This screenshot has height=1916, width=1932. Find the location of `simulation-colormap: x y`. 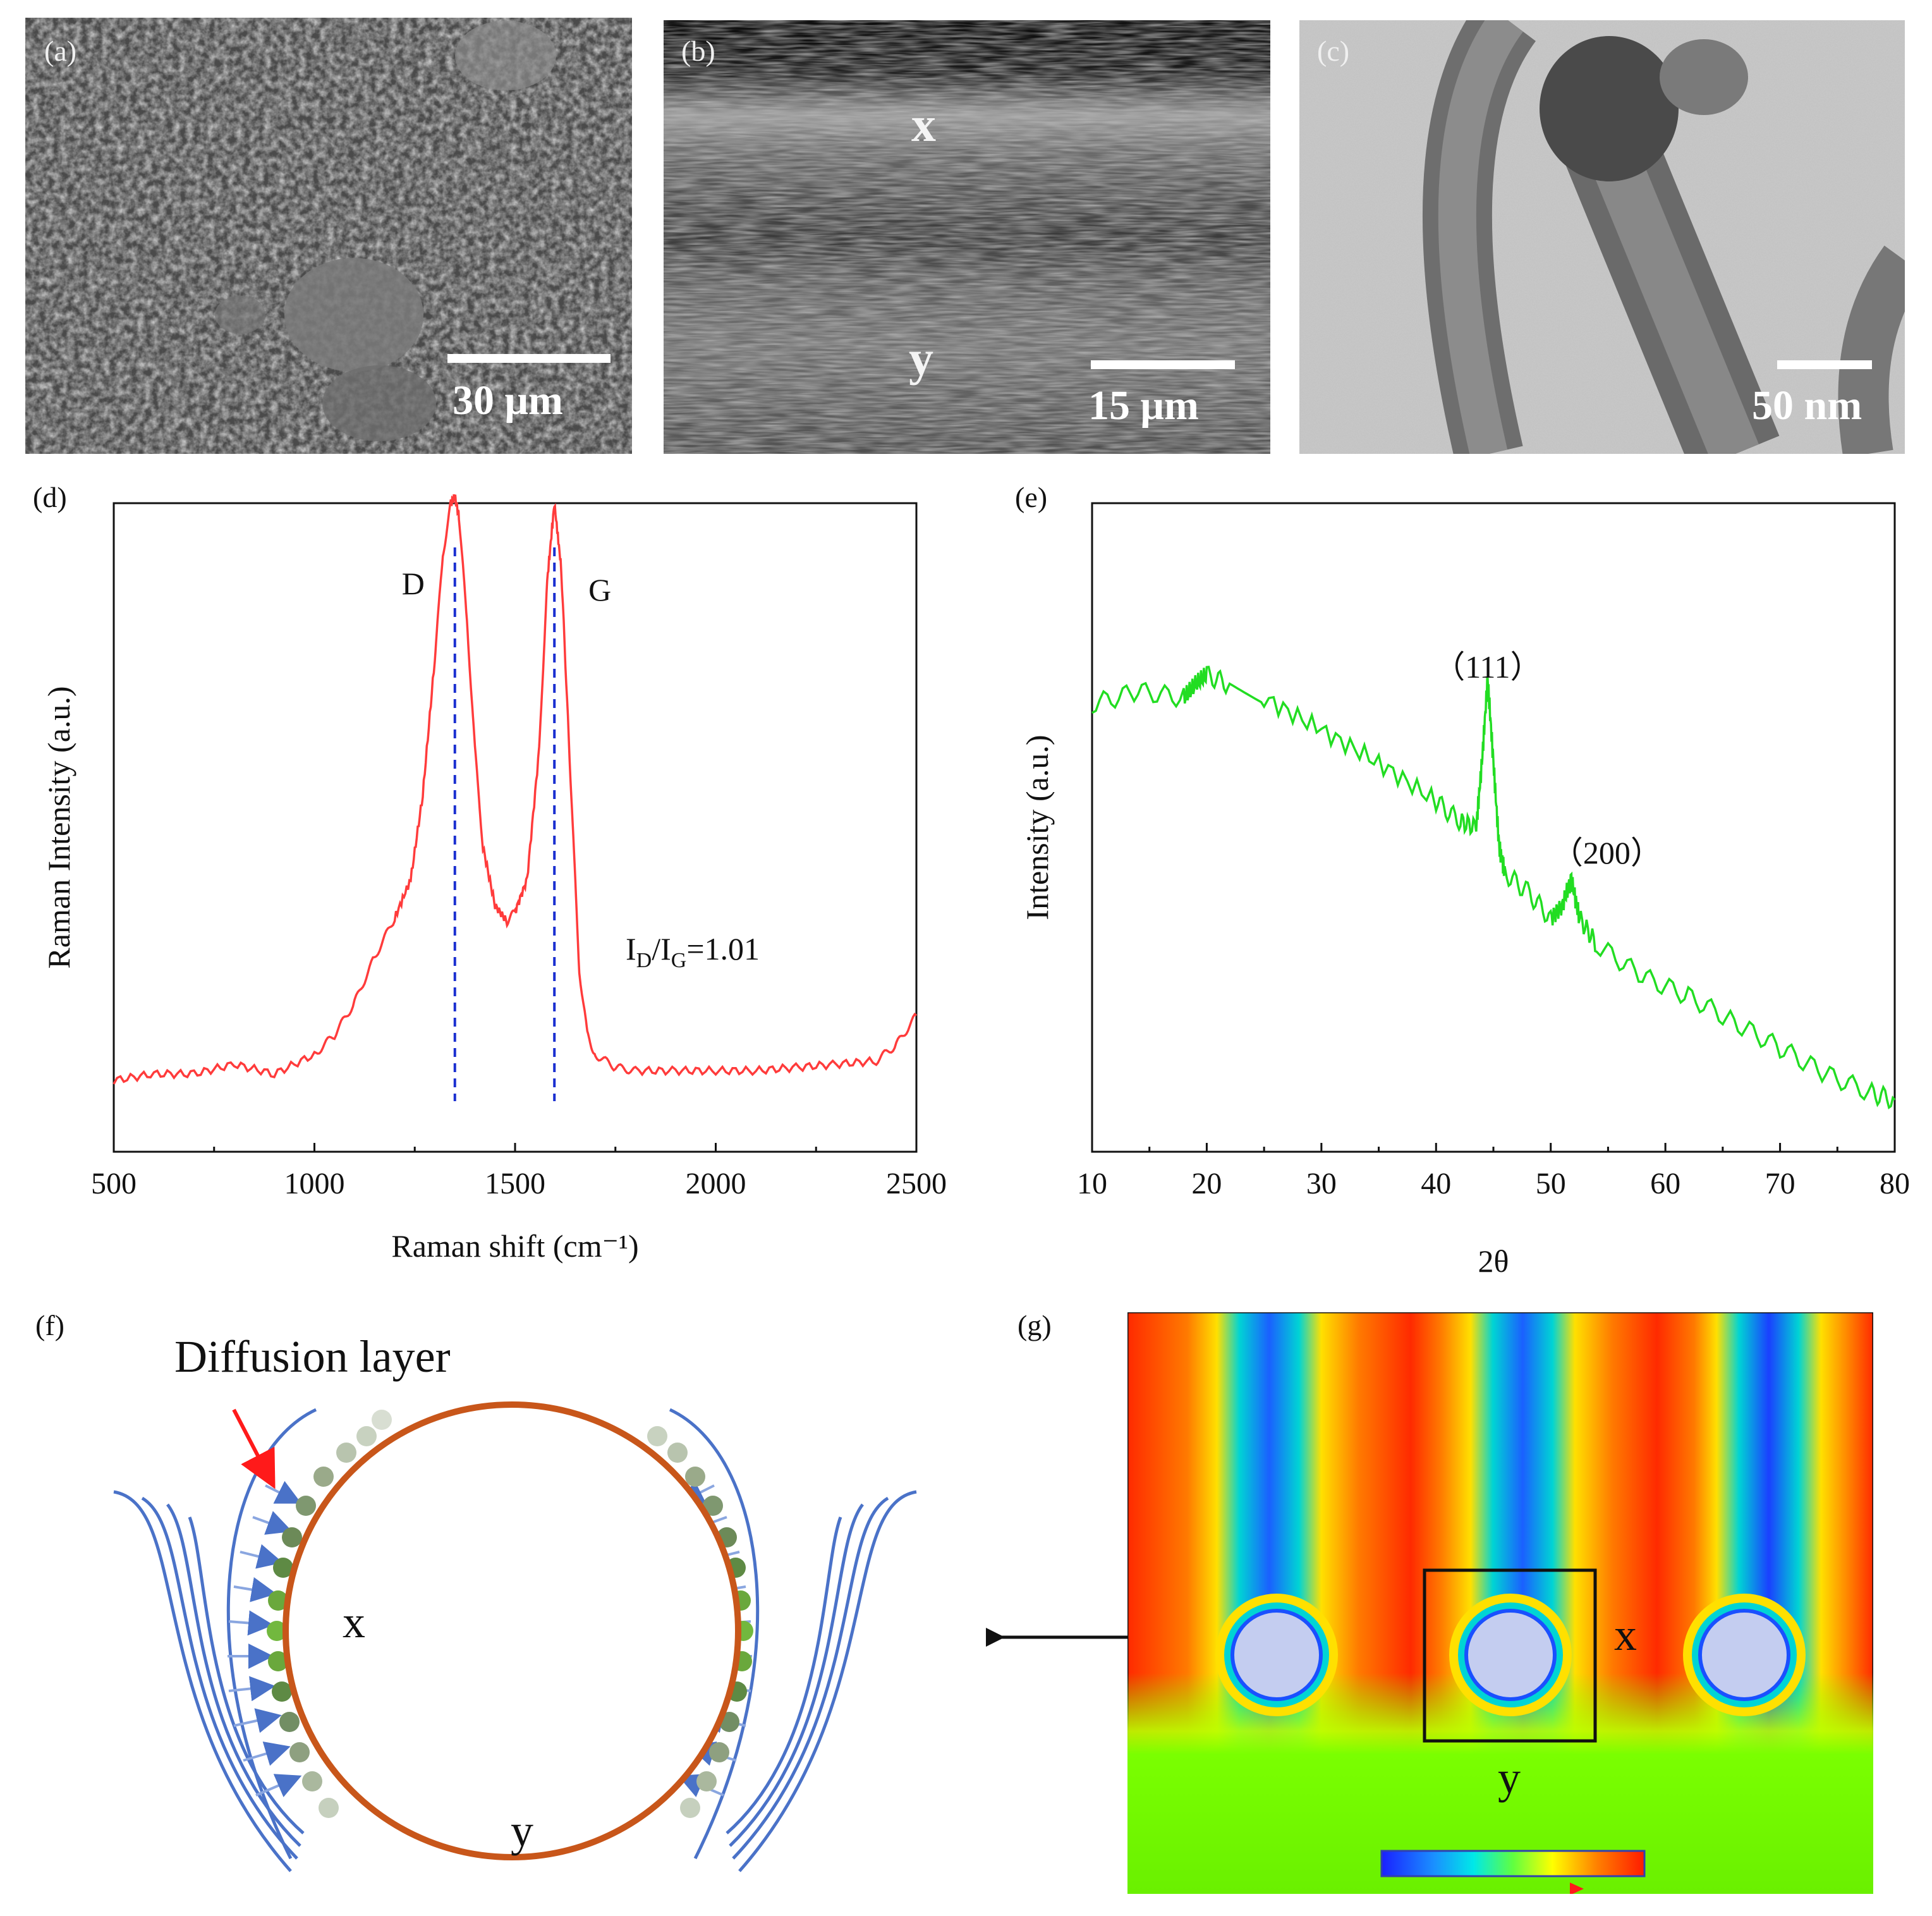

simulation-colormap: x y is located at coordinates (1500, 1603).